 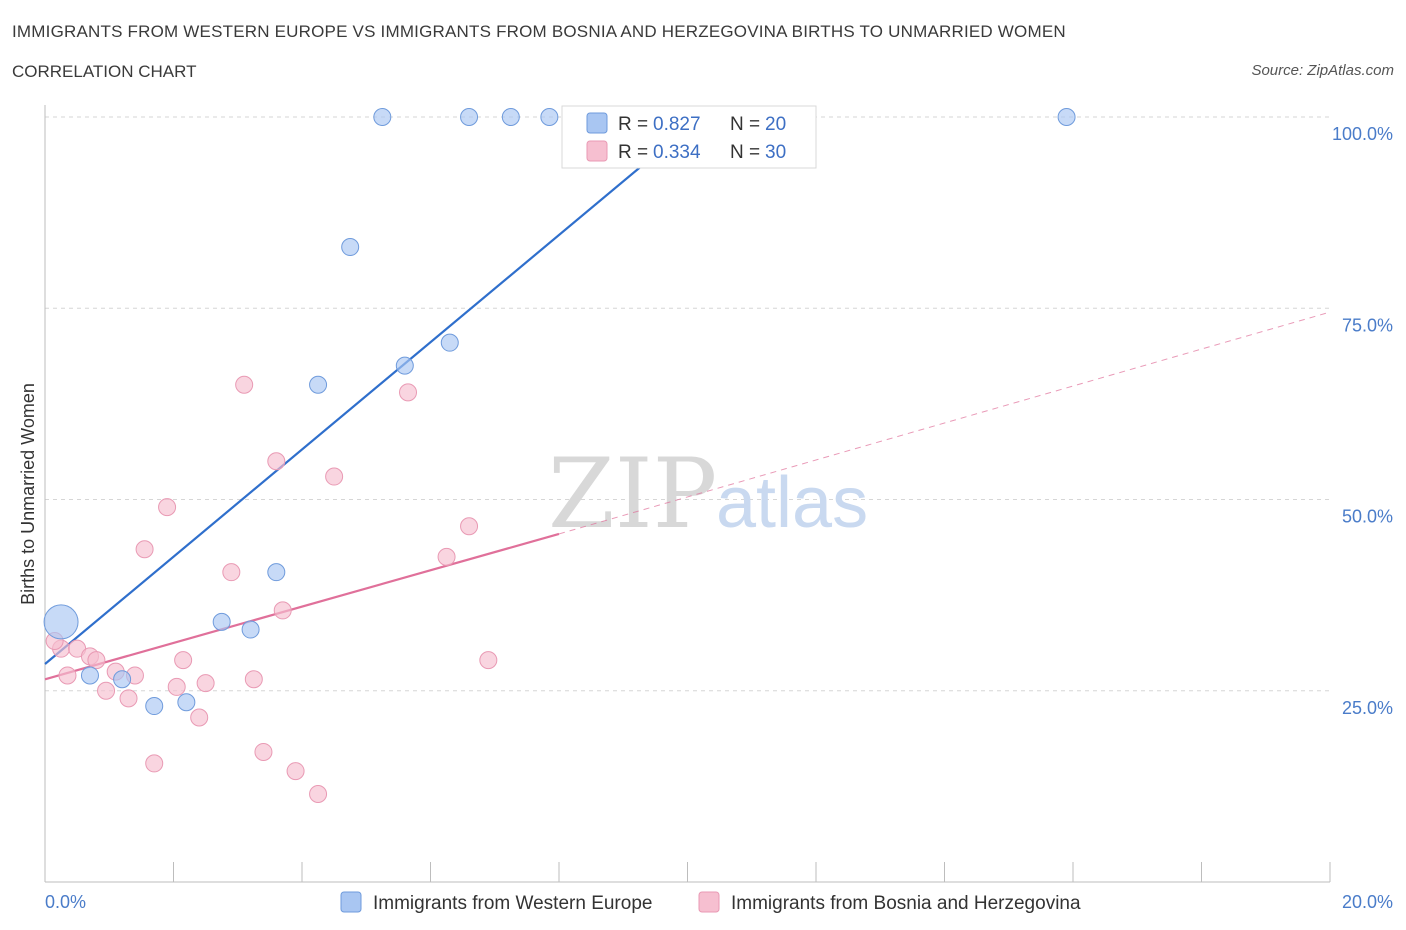 What do you see at coordinates (351, 902) in the screenshot?
I see `legend-swatch-western-europe` at bounding box center [351, 902].